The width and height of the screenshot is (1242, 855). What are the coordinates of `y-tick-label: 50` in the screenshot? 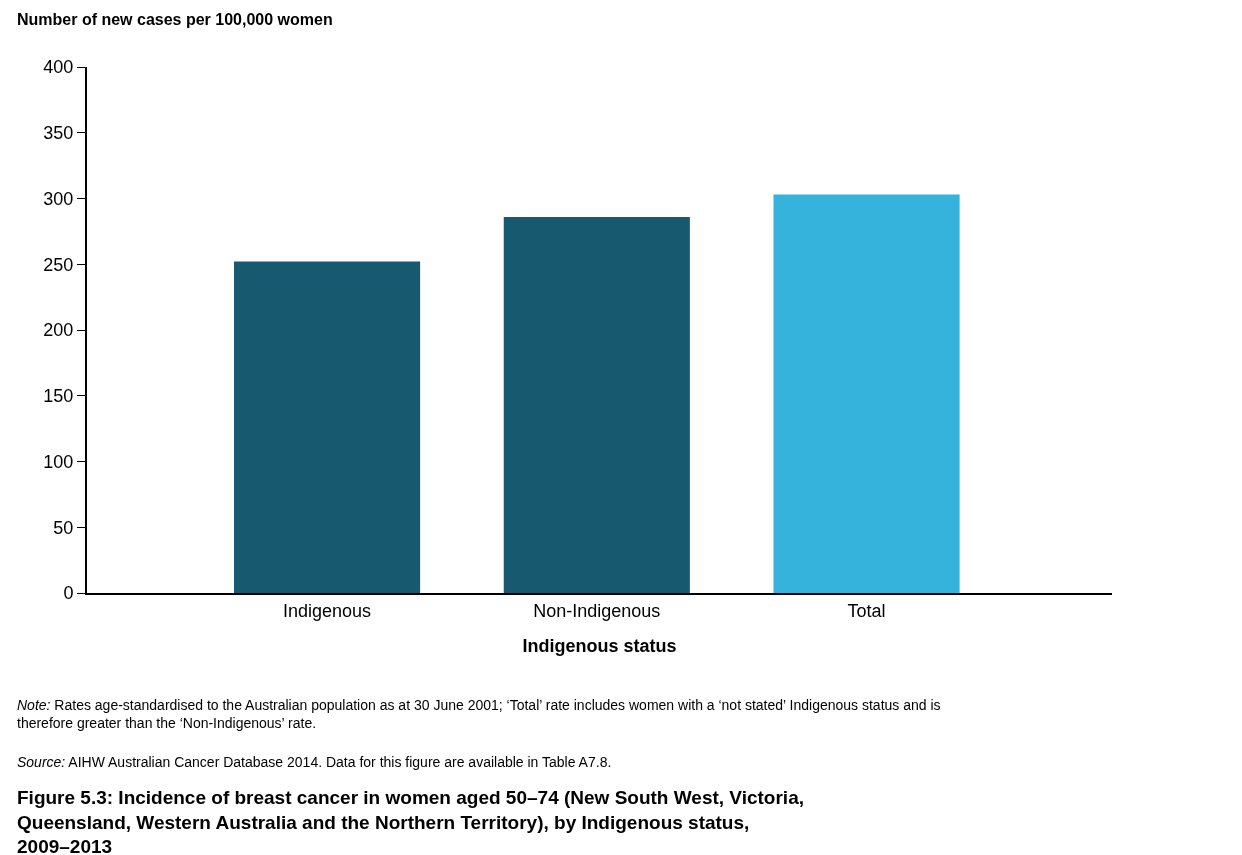 It's located at (63, 527).